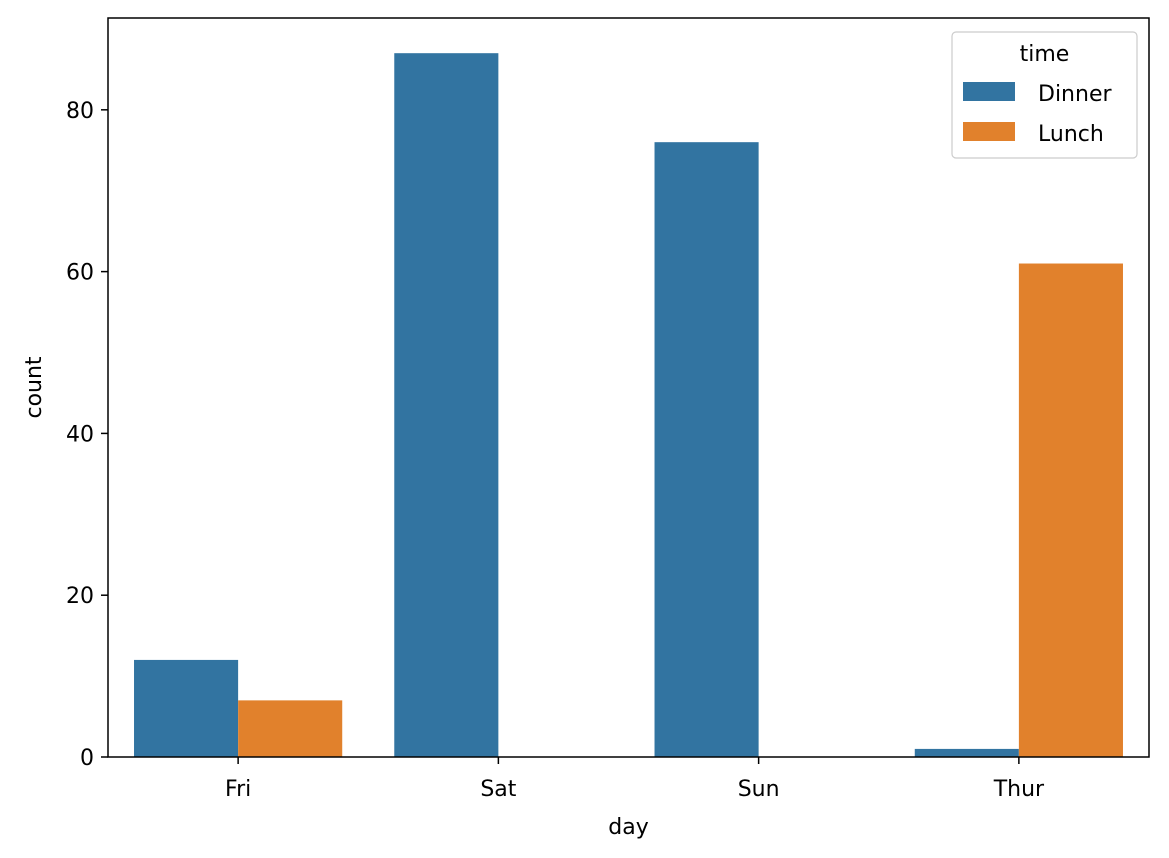  What do you see at coordinates (628, 827) in the screenshot?
I see `x-axis-label: day` at bounding box center [628, 827].